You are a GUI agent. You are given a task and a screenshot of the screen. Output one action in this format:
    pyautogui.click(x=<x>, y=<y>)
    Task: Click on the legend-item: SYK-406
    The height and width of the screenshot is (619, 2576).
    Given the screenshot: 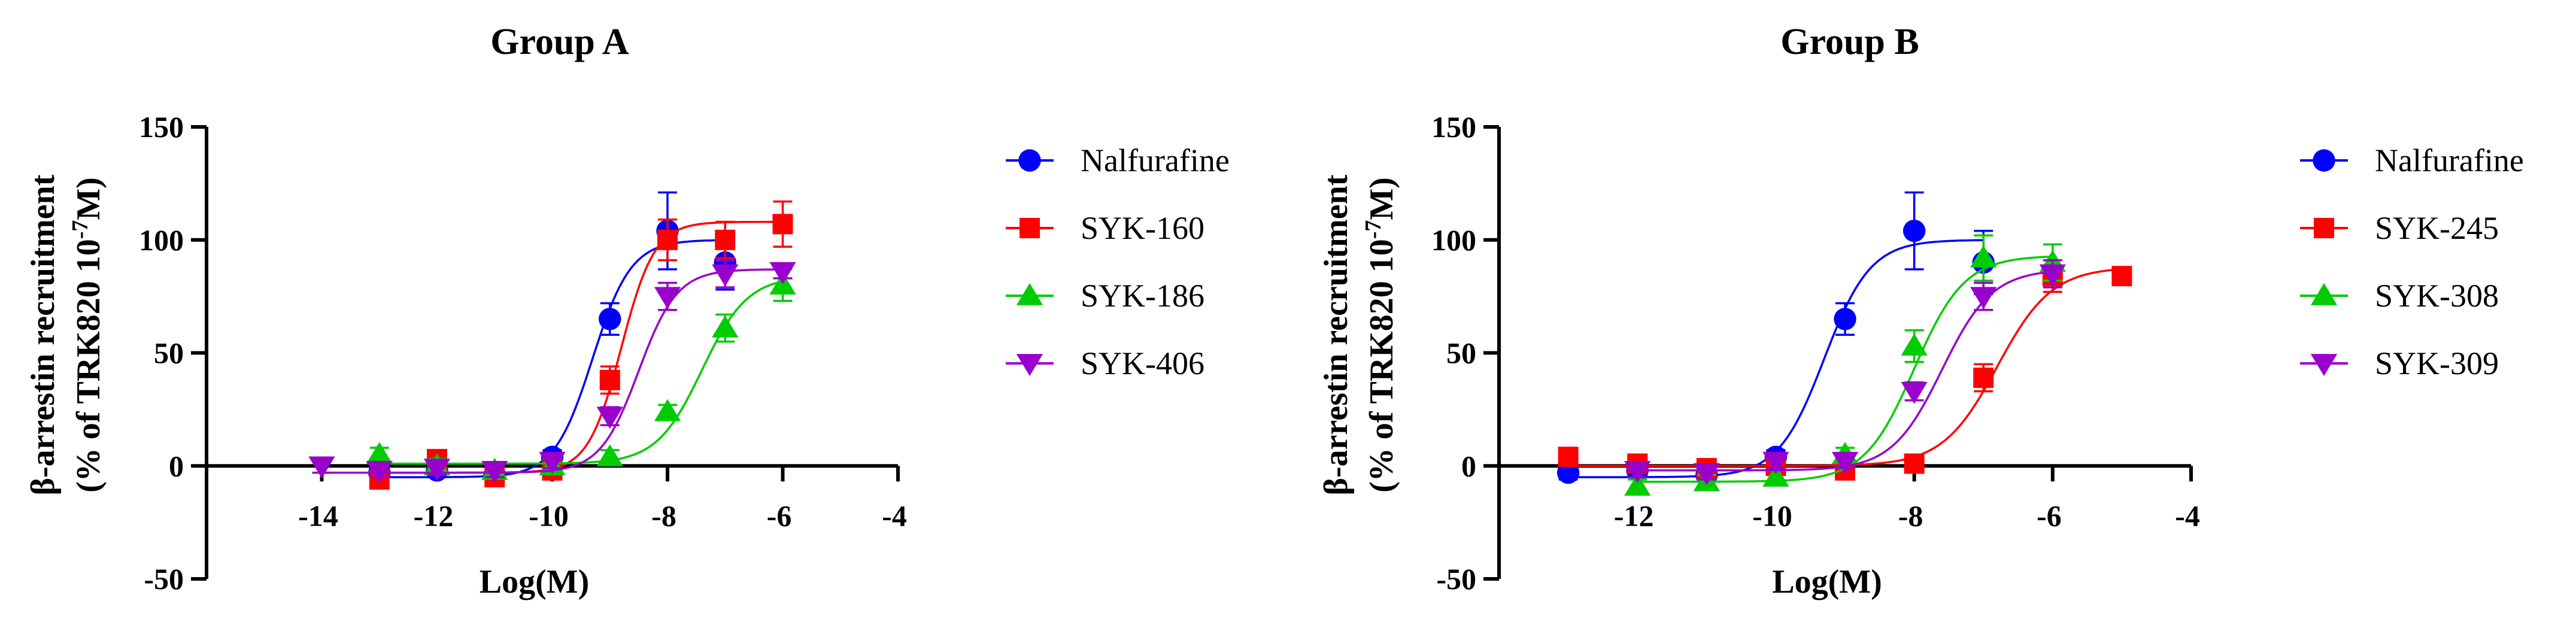 What is the action you would take?
    pyautogui.click(x=1105, y=363)
    